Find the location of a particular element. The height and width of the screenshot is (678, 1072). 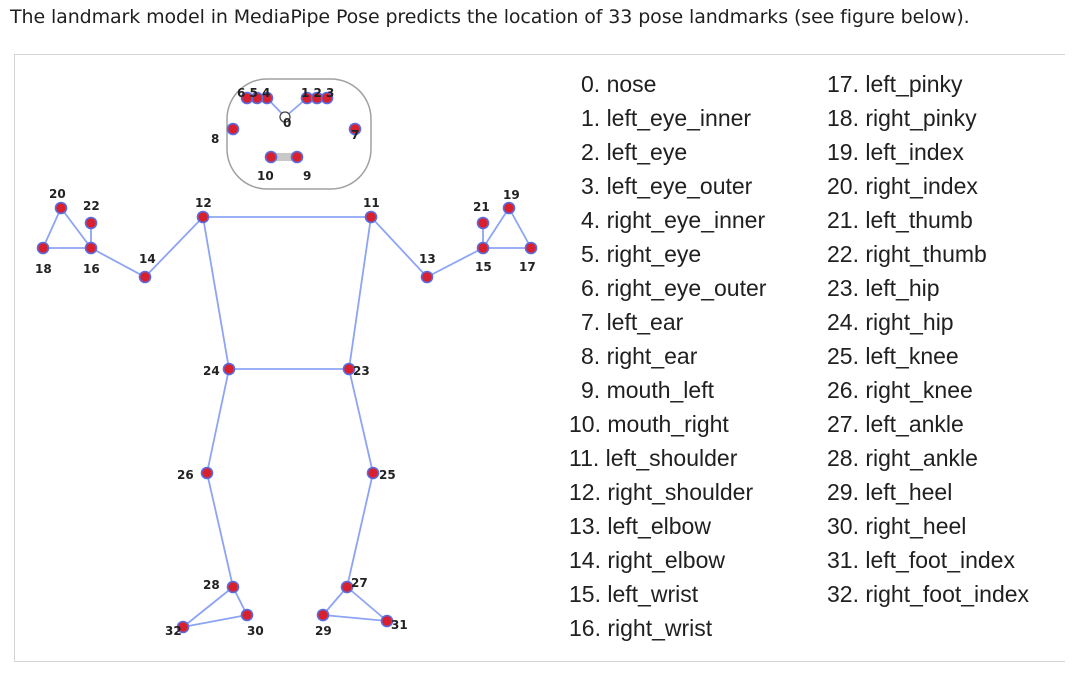

label-11: 11 is located at coordinates (371, 203).